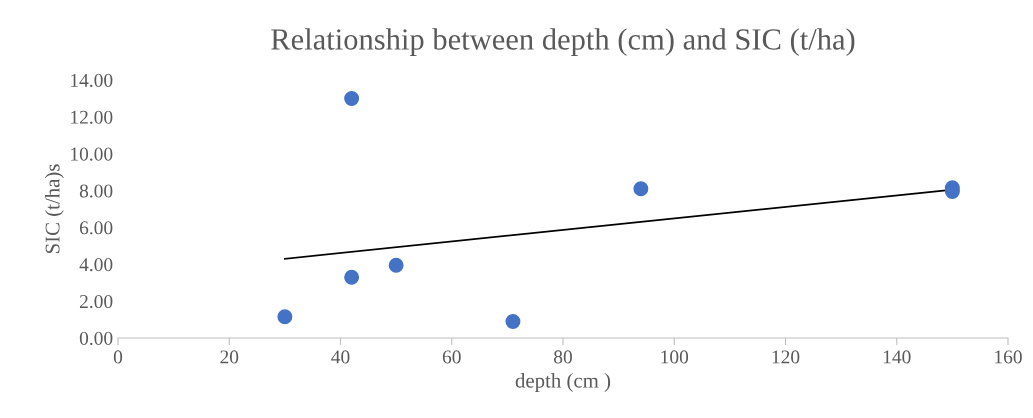  Describe the element at coordinates (96, 228) in the screenshot. I see `y-tick-label: 6.00` at that location.